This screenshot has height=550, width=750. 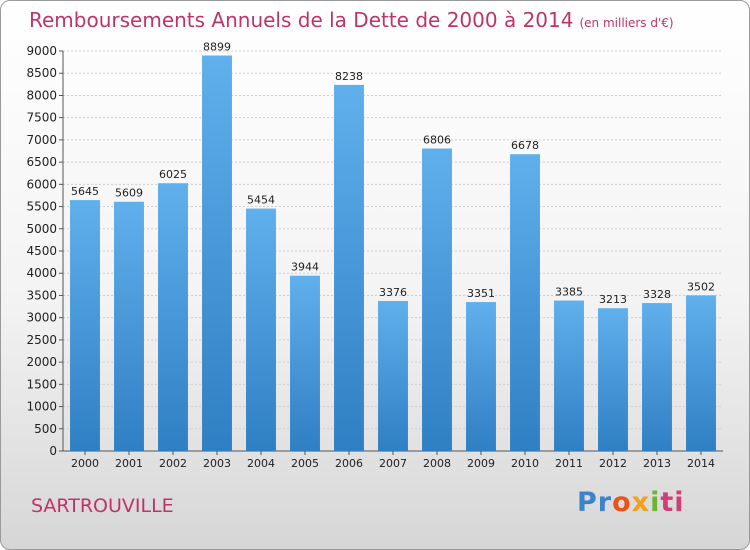 I want to click on value-label: 5609, so click(x=129, y=193).